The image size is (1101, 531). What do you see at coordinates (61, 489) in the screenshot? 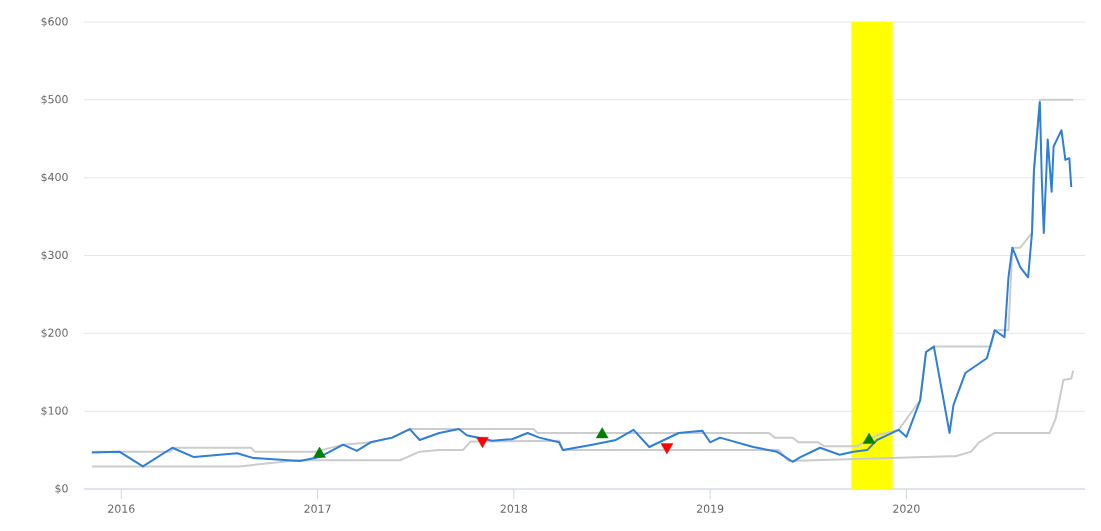
I see `y-tick-label: $0` at bounding box center [61, 489].